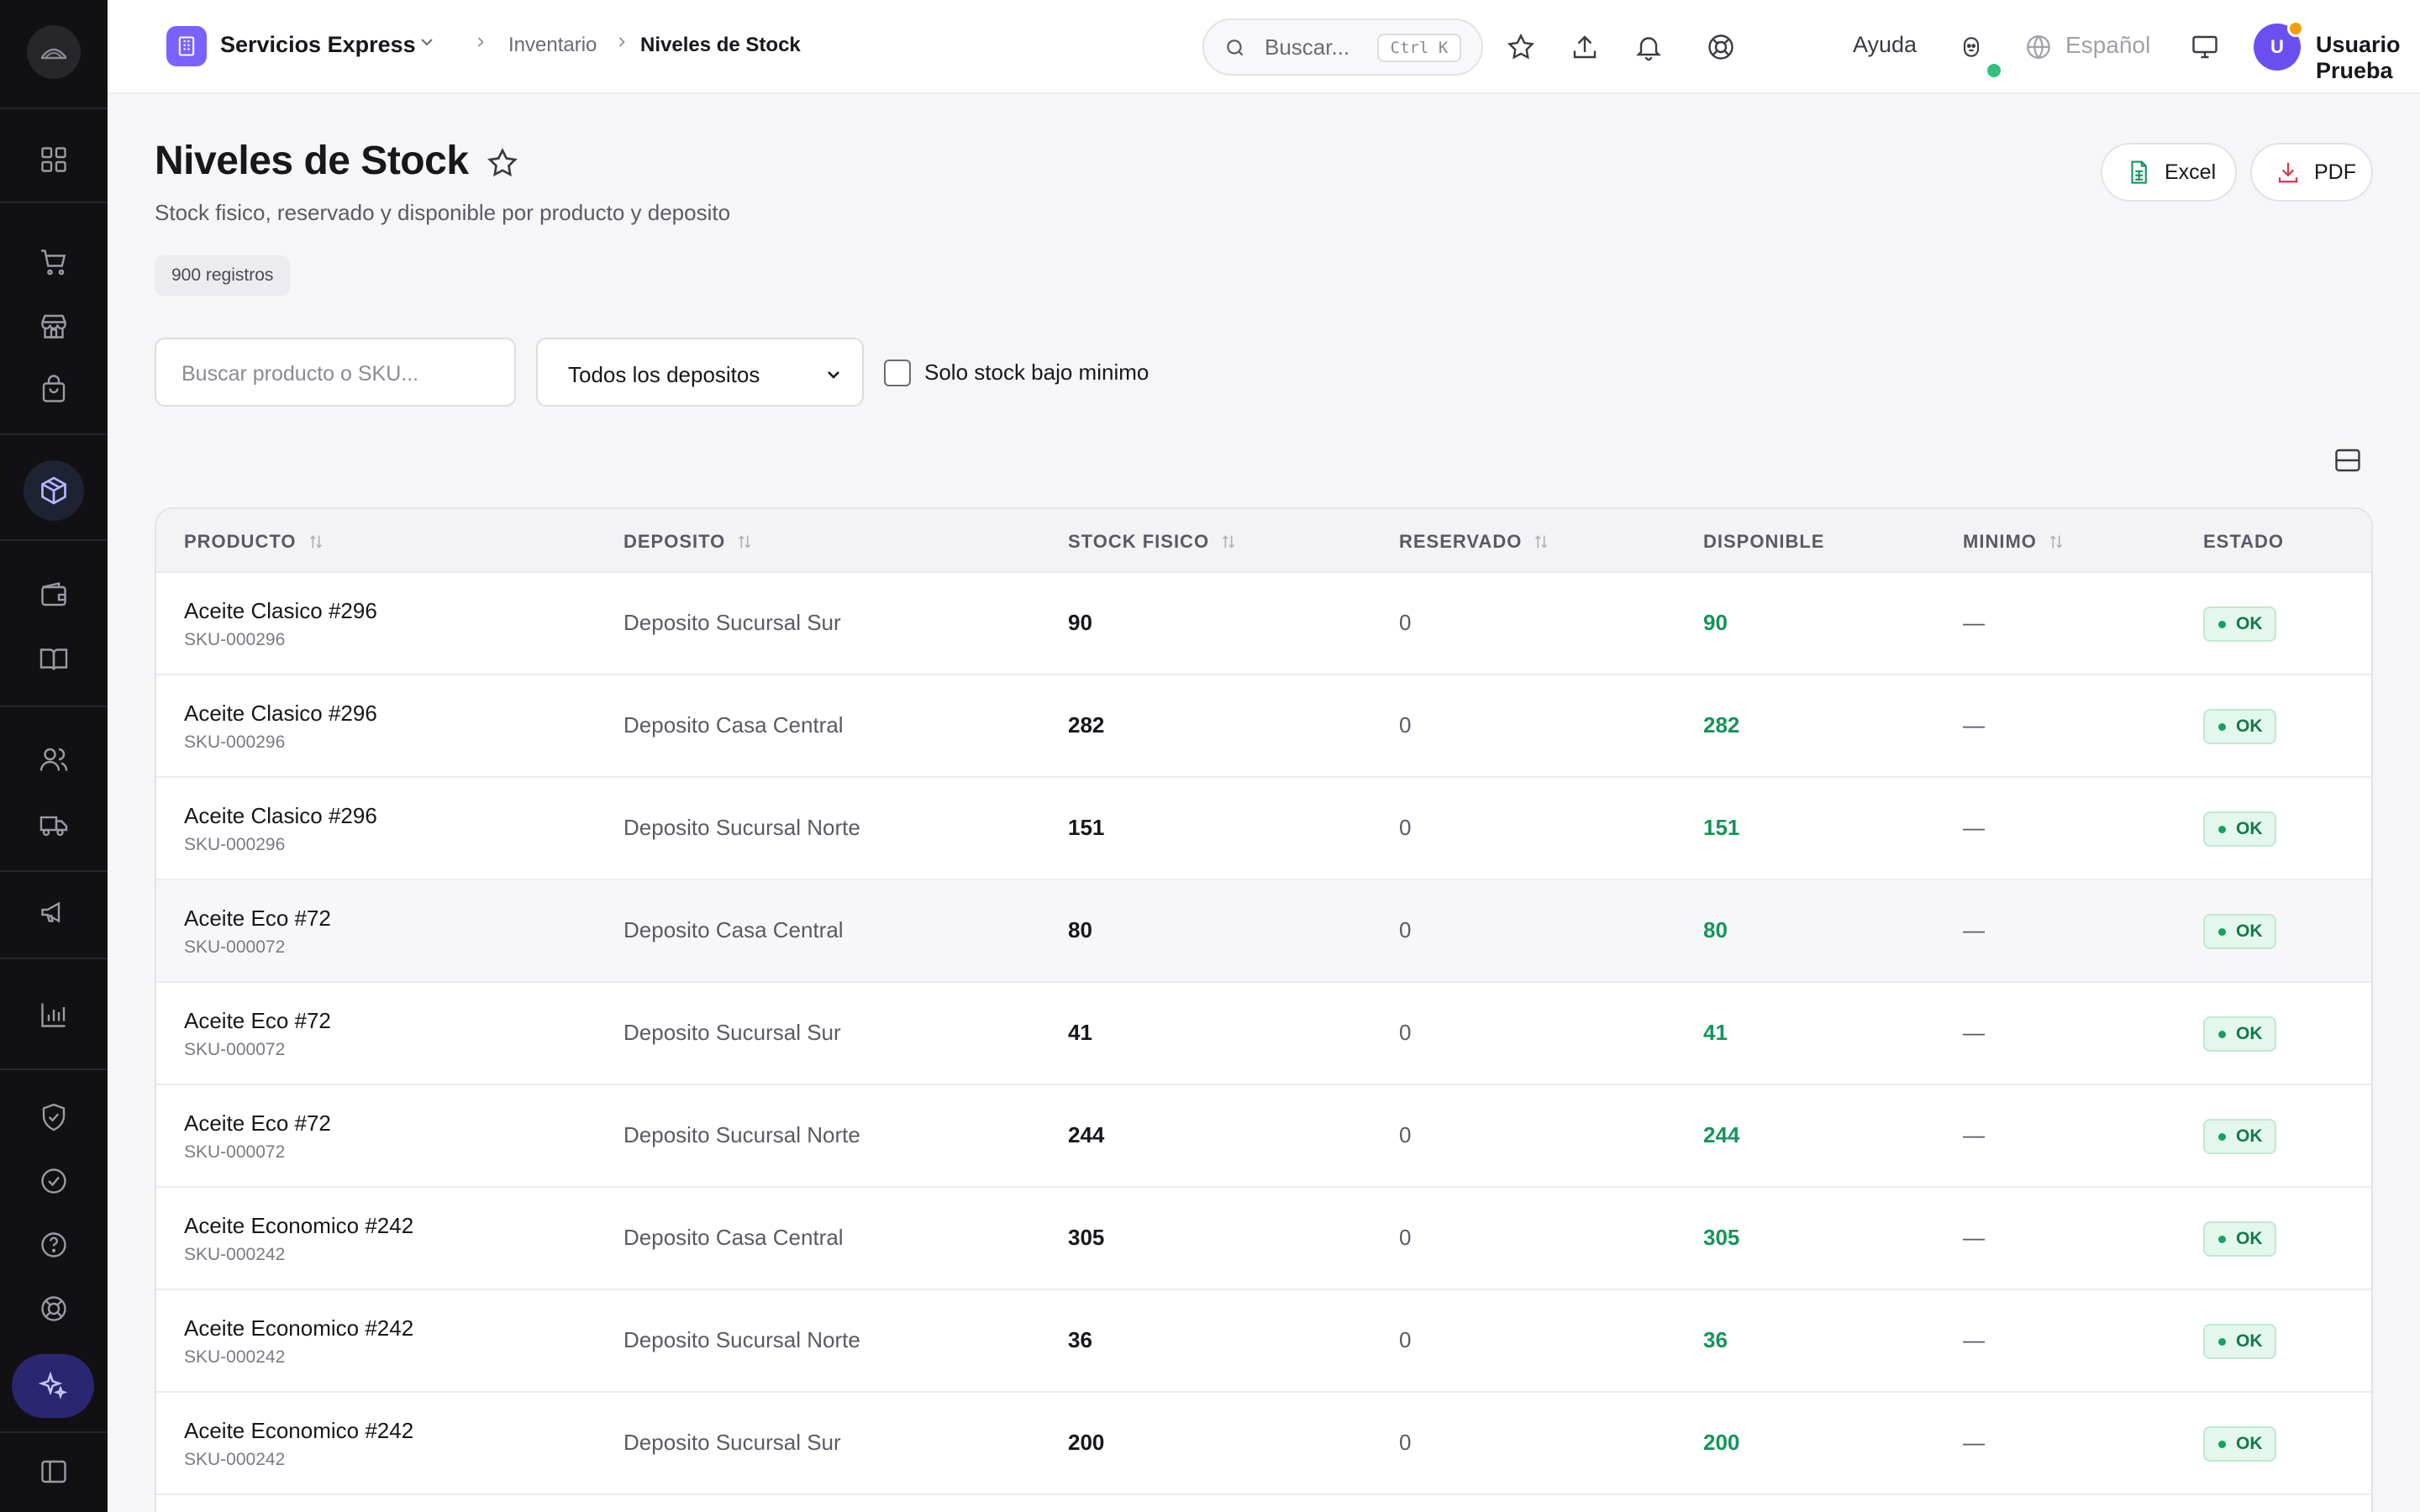 Image resolution: width=2420 pixels, height=1512 pixels. What do you see at coordinates (2039, 47) in the screenshot?
I see `language-button` at bounding box center [2039, 47].